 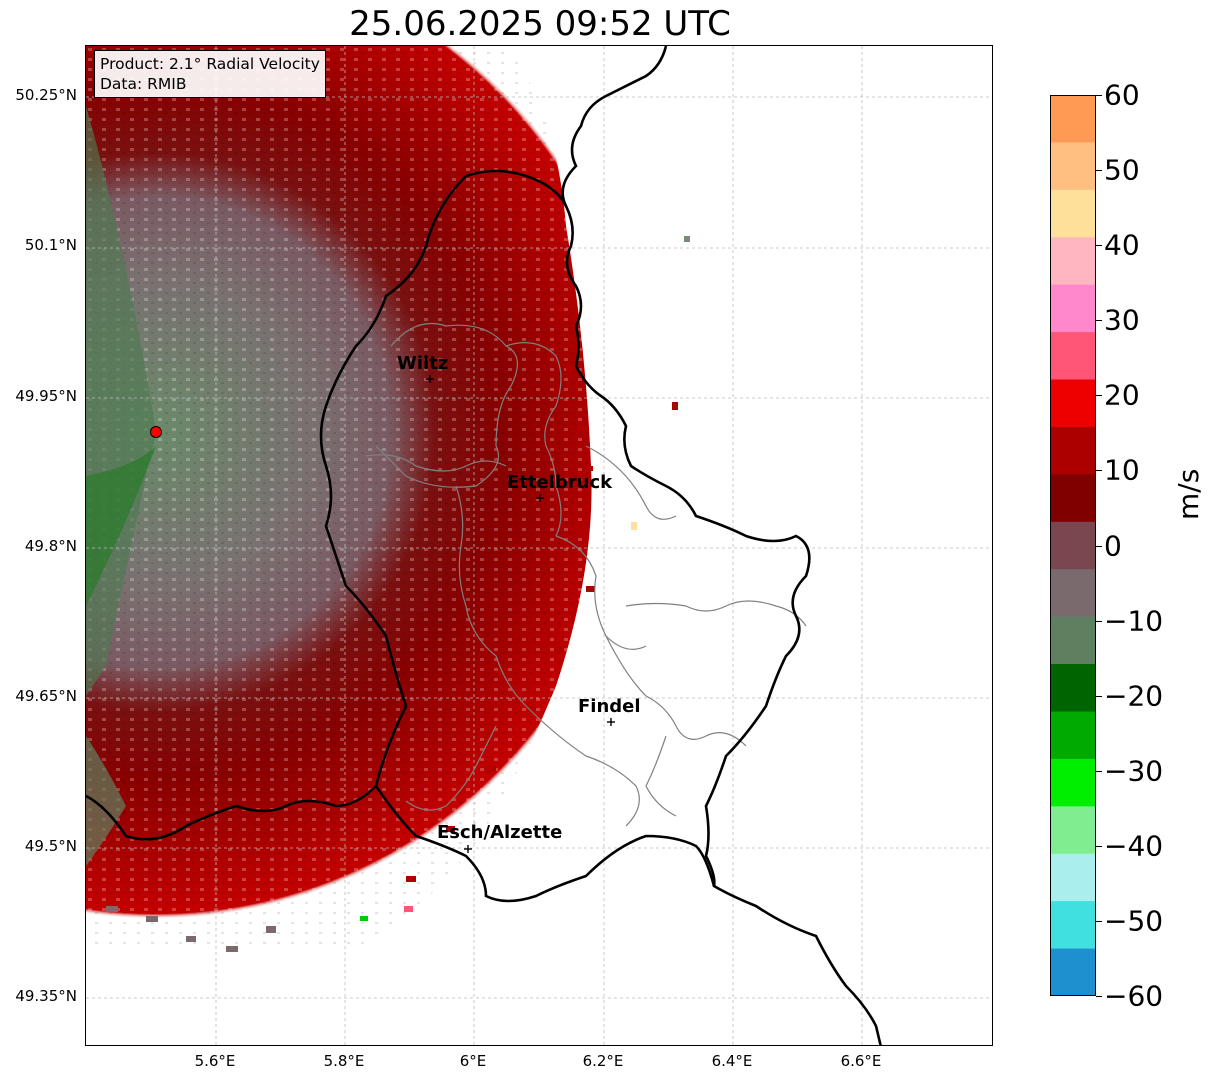 What do you see at coordinates (210, 64) in the screenshot?
I see `product-text: Product: 2.1° Radial Velocity` at bounding box center [210, 64].